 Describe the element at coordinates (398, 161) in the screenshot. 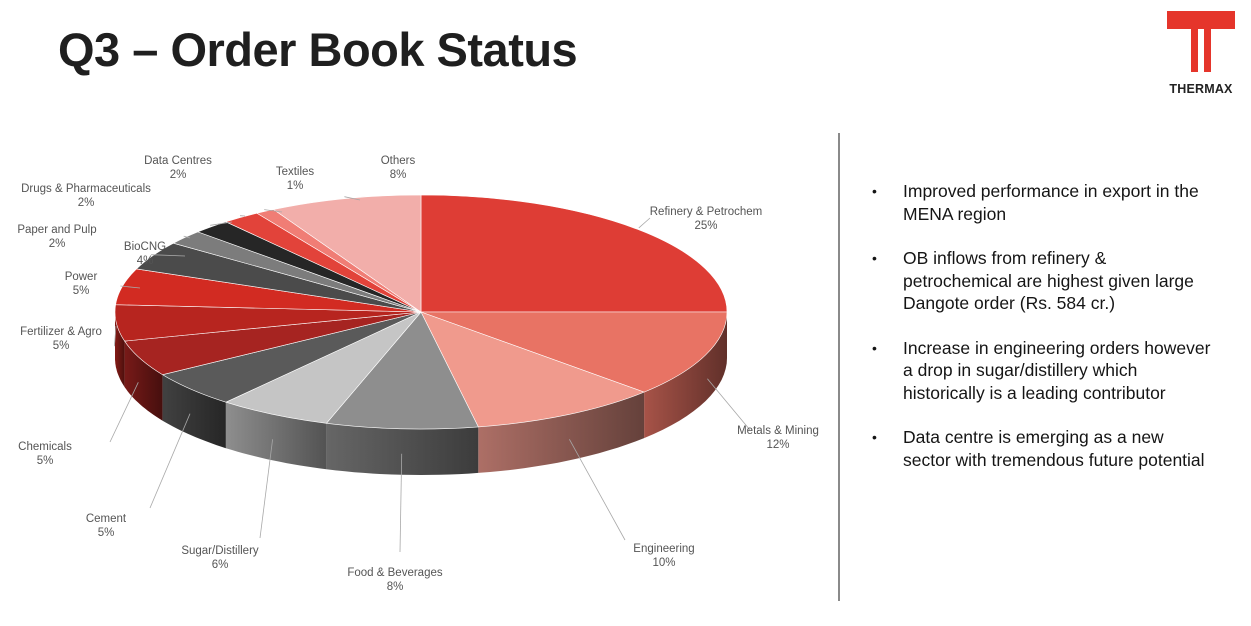

I see `slice-label: Others` at that location.